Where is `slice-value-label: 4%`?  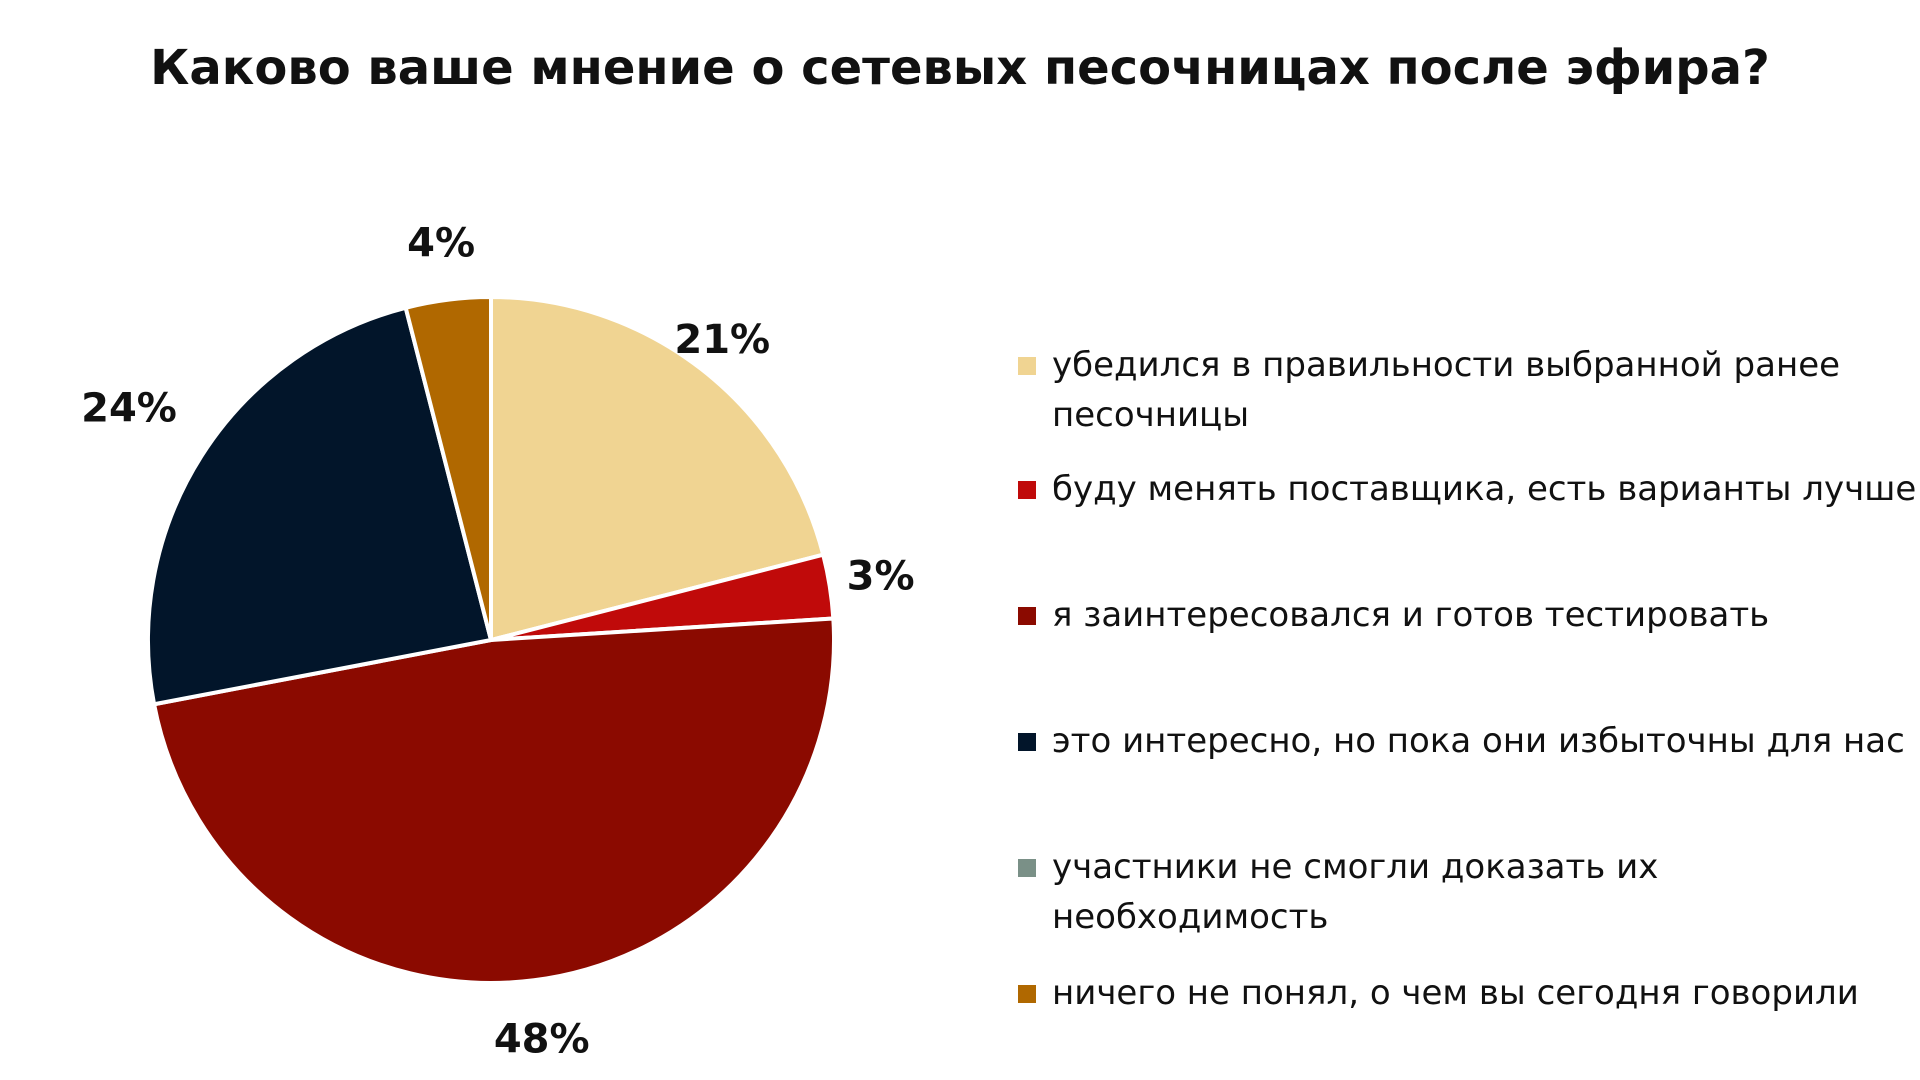 slice-value-label: 4% is located at coordinates (441, 243).